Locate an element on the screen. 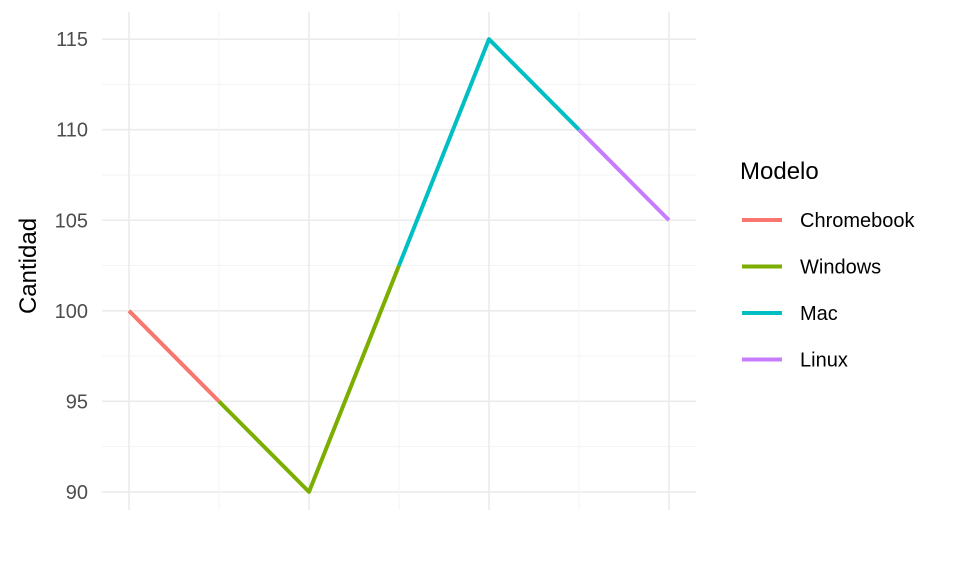 The height and width of the screenshot is (581, 960). legend-label: Chromebook is located at coordinates (858, 221).